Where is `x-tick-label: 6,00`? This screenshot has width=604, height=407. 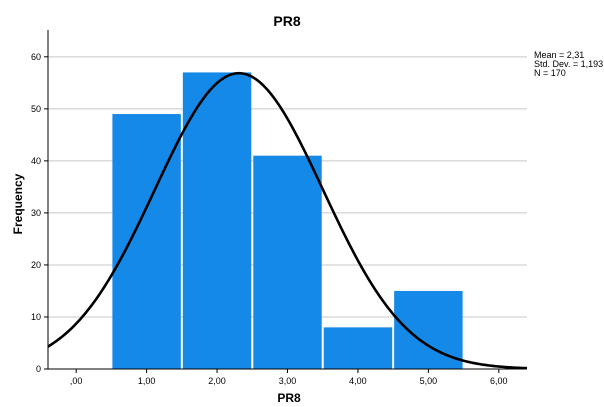
x-tick-label: 6,00 is located at coordinates (499, 381).